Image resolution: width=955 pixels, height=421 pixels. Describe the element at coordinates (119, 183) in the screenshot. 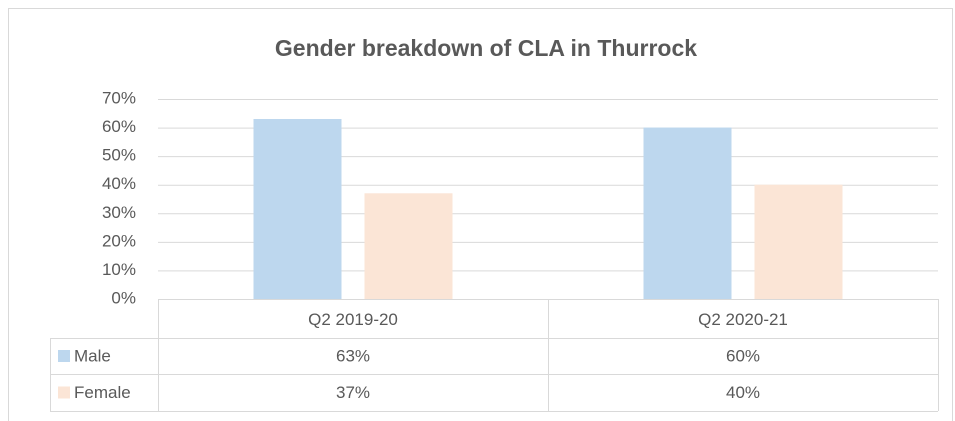

I see `y-tick-label: 40%` at that location.